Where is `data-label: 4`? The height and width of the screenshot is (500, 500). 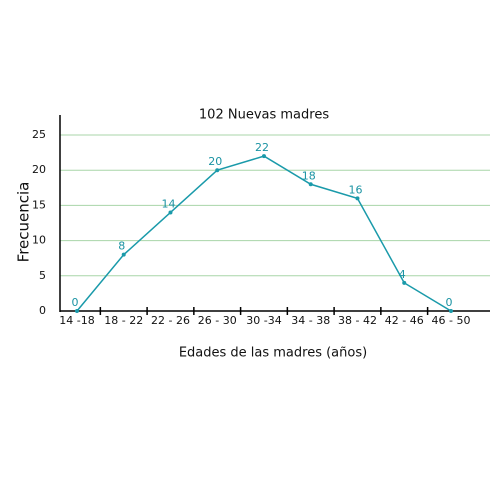 data-label: 4 is located at coordinates (402, 274).